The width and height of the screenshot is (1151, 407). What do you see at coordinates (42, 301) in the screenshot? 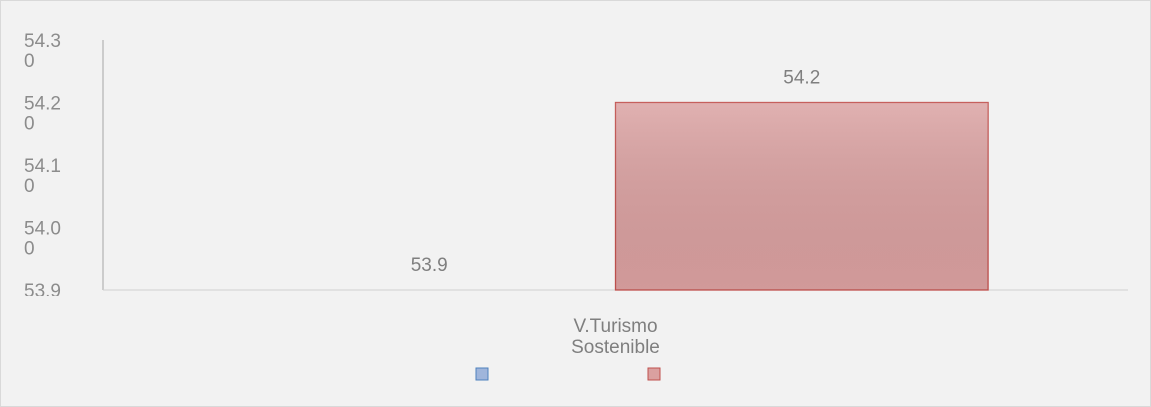
I see `y-tick-label: 53.90` at bounding box center [42, 301].